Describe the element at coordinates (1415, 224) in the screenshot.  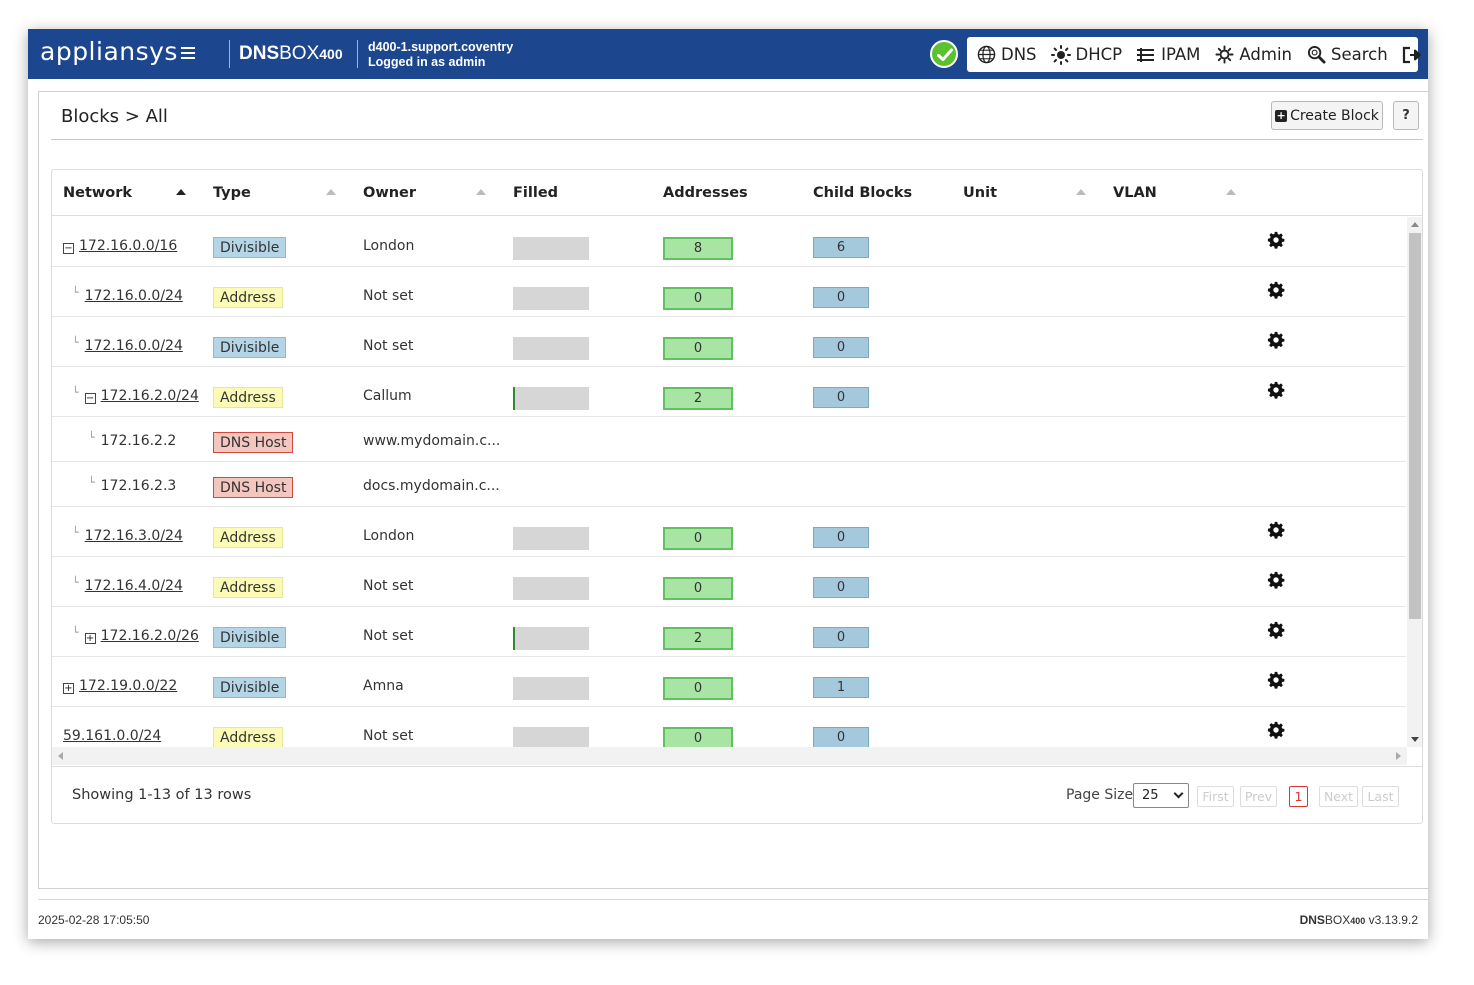
I see `scroll-up-arrow` at that location.